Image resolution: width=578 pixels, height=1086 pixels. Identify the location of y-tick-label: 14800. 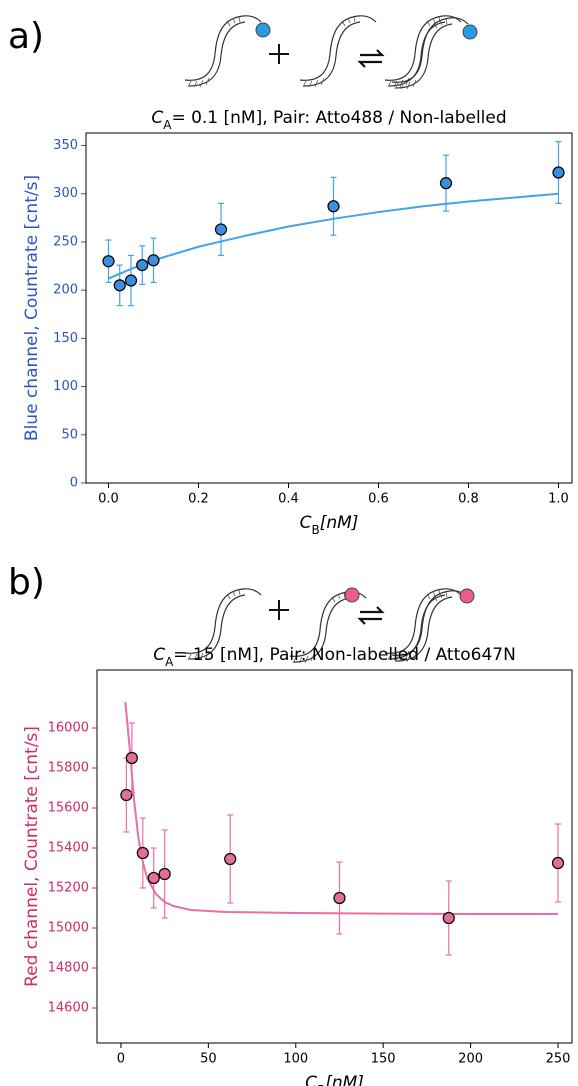
(68, 968).